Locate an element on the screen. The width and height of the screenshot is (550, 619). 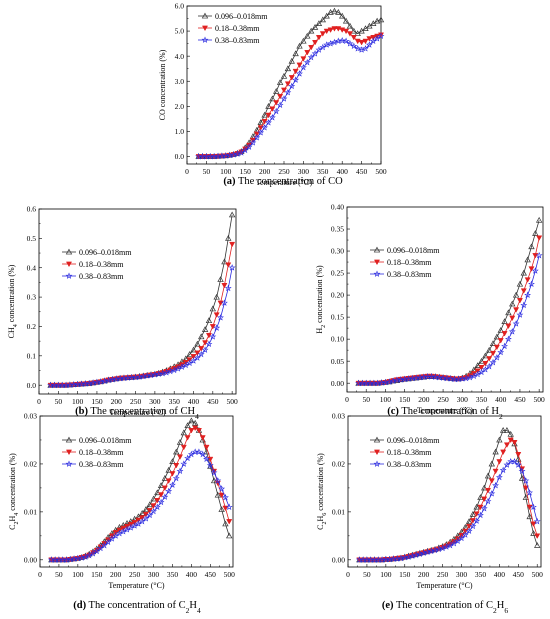
y-tick-label: 0.35 is located at coordinates (337, 229).